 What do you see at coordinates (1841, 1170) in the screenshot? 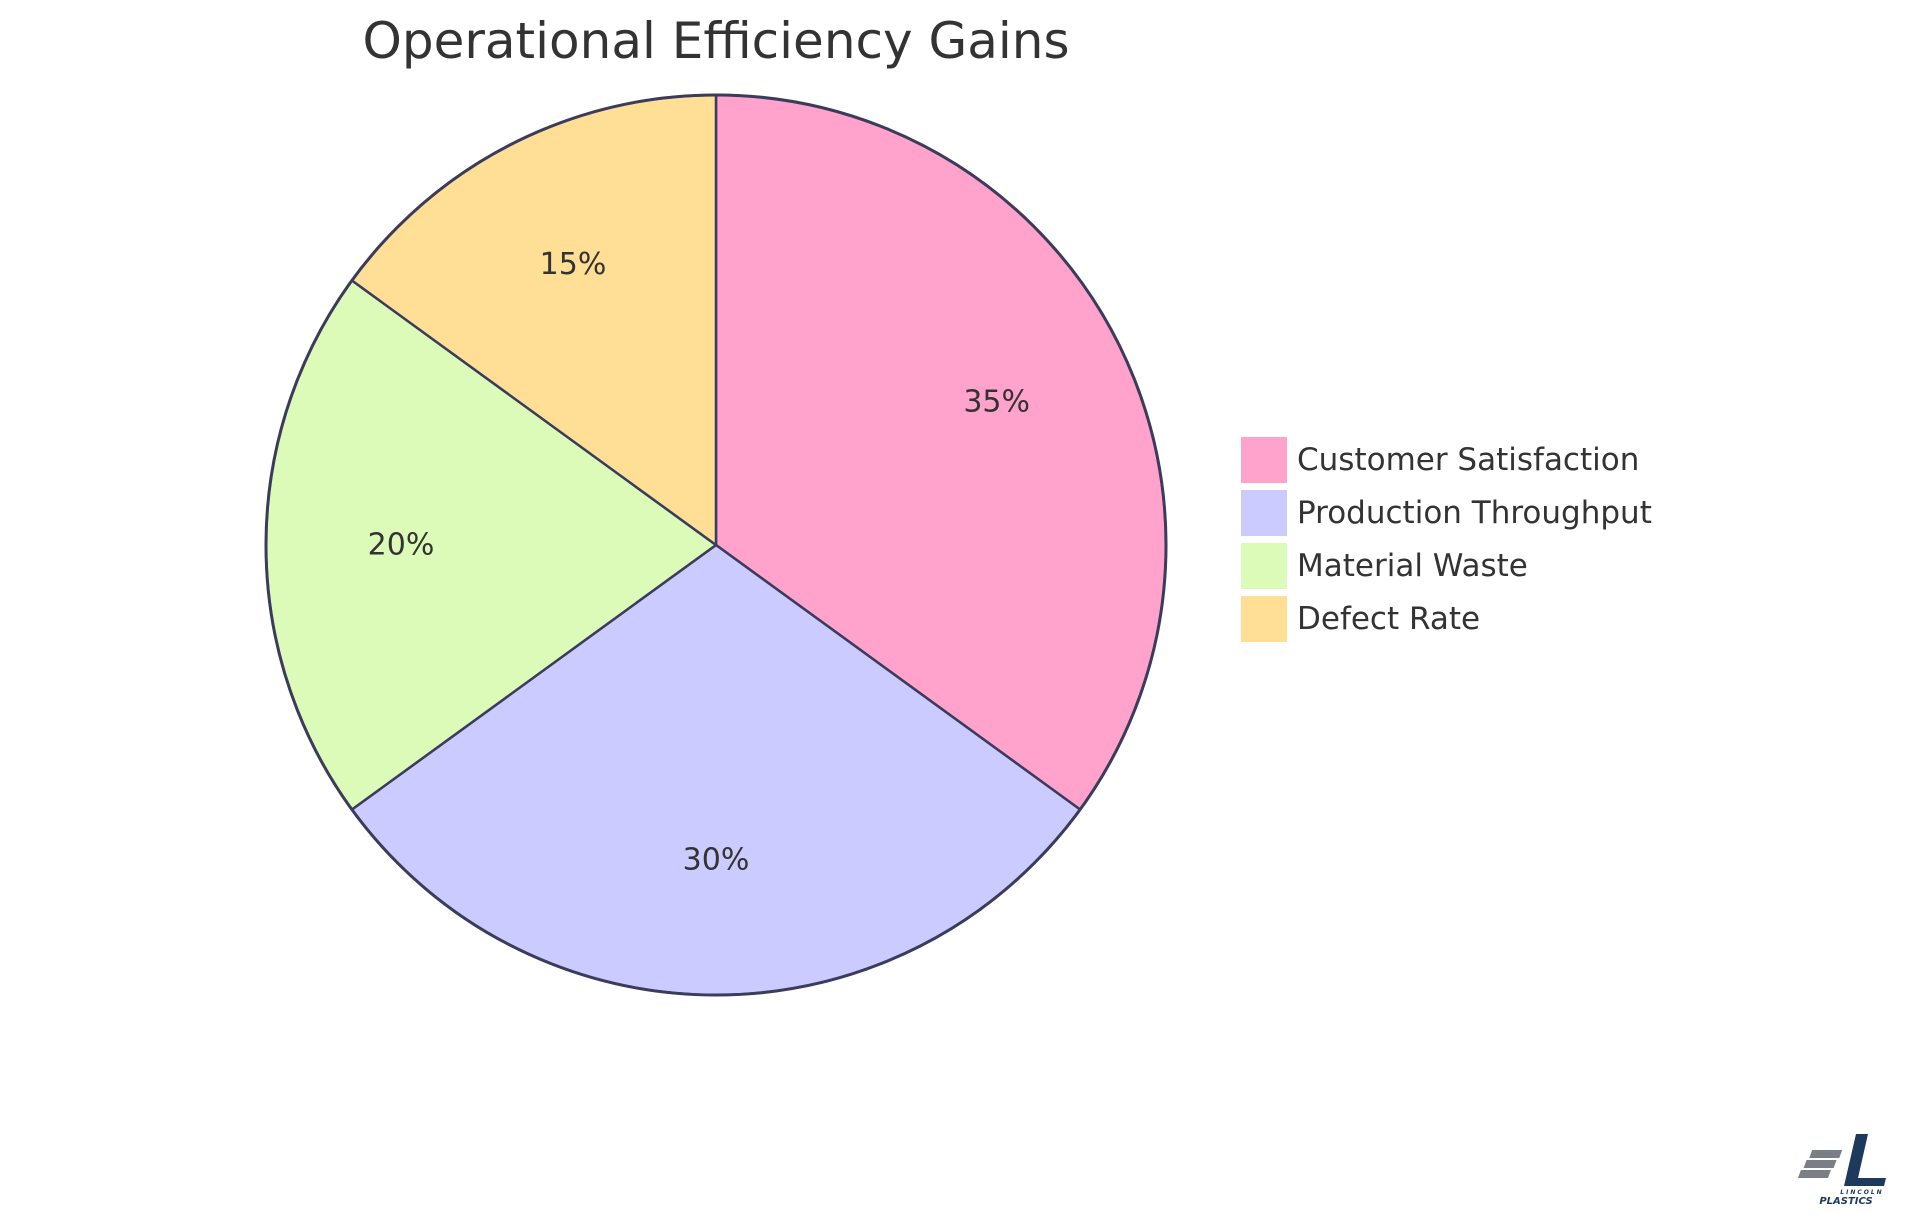
I see `lincoln-plastics-logo: LINCOLN PLASTICS` at bounding box center [1841, 1170].